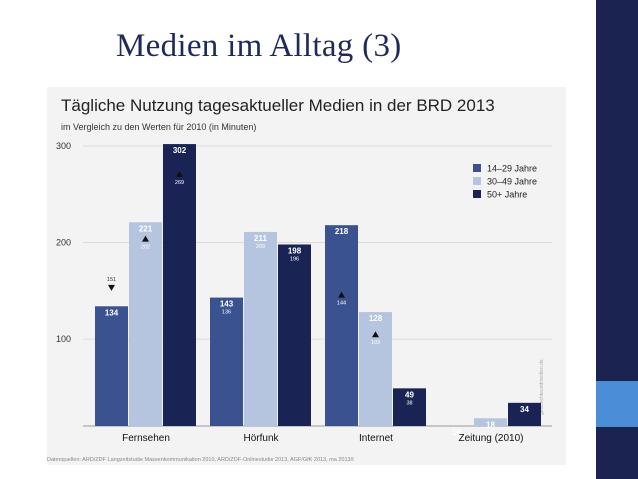  Describe the element at coordinates (112, 312) in the screenshot. I see `bar-value-label: 134` at that location.